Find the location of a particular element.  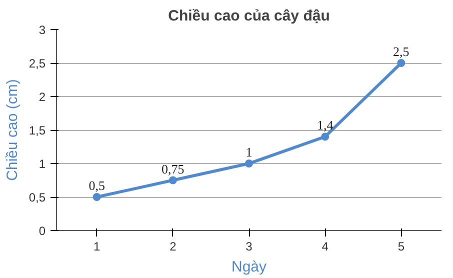

data-label: 1,4 is located at coordinates (325, 125).